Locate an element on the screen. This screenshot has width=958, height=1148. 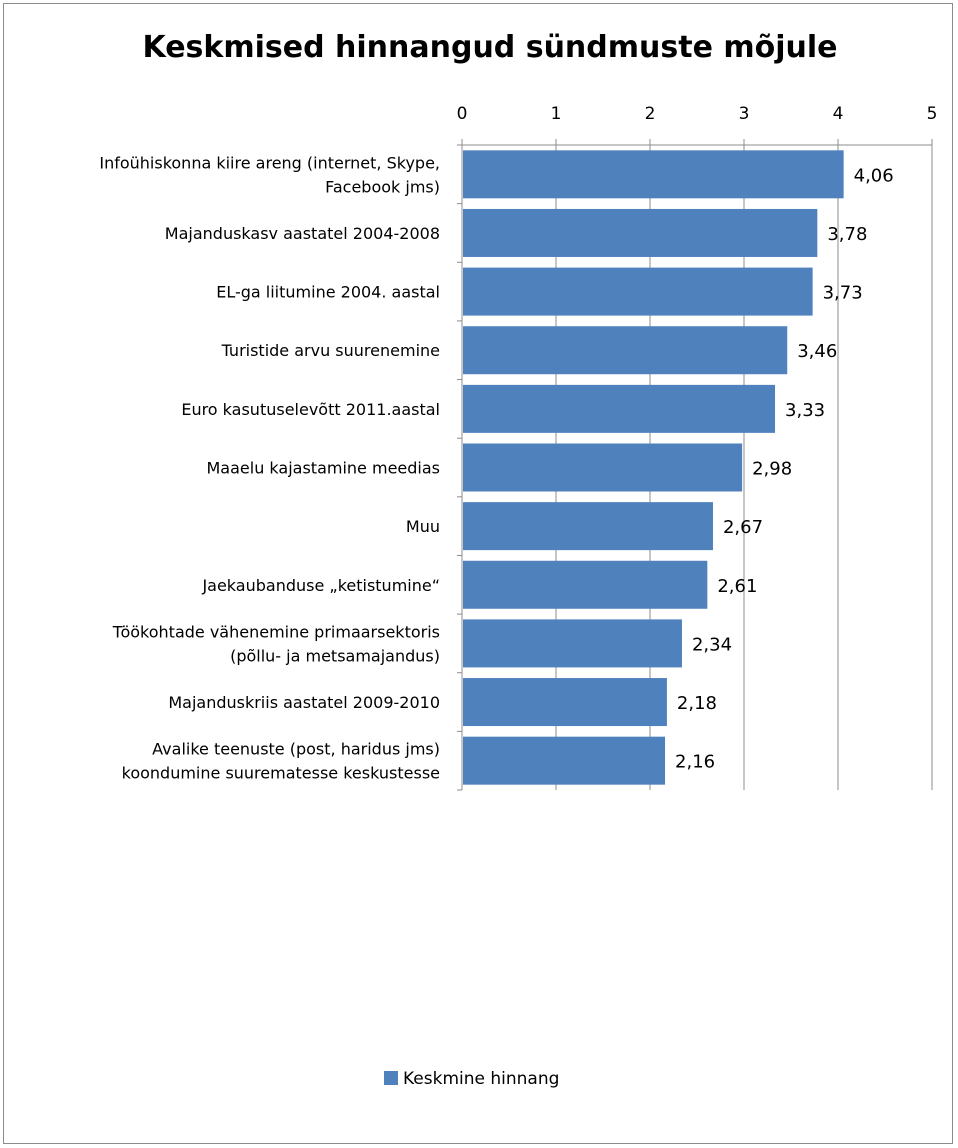
data-label: 3,46 is located at coordinates (817, 351).